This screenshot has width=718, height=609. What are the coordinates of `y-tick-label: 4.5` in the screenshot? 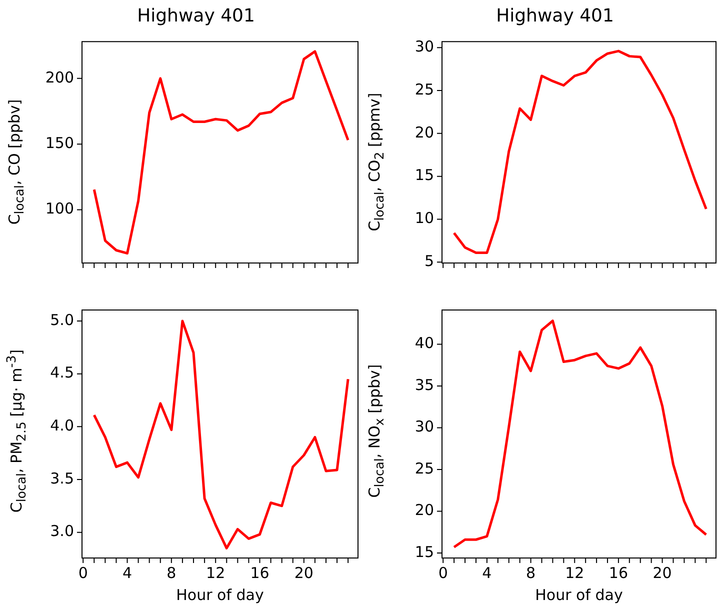 It's located at (62, 373).